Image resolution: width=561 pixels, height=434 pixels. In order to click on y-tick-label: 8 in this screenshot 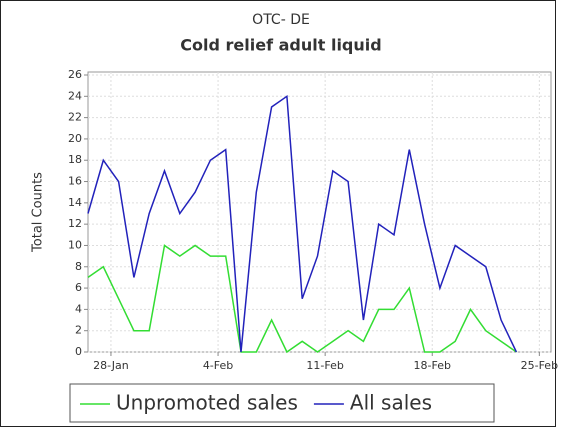, I will do `click(78, 266)`.